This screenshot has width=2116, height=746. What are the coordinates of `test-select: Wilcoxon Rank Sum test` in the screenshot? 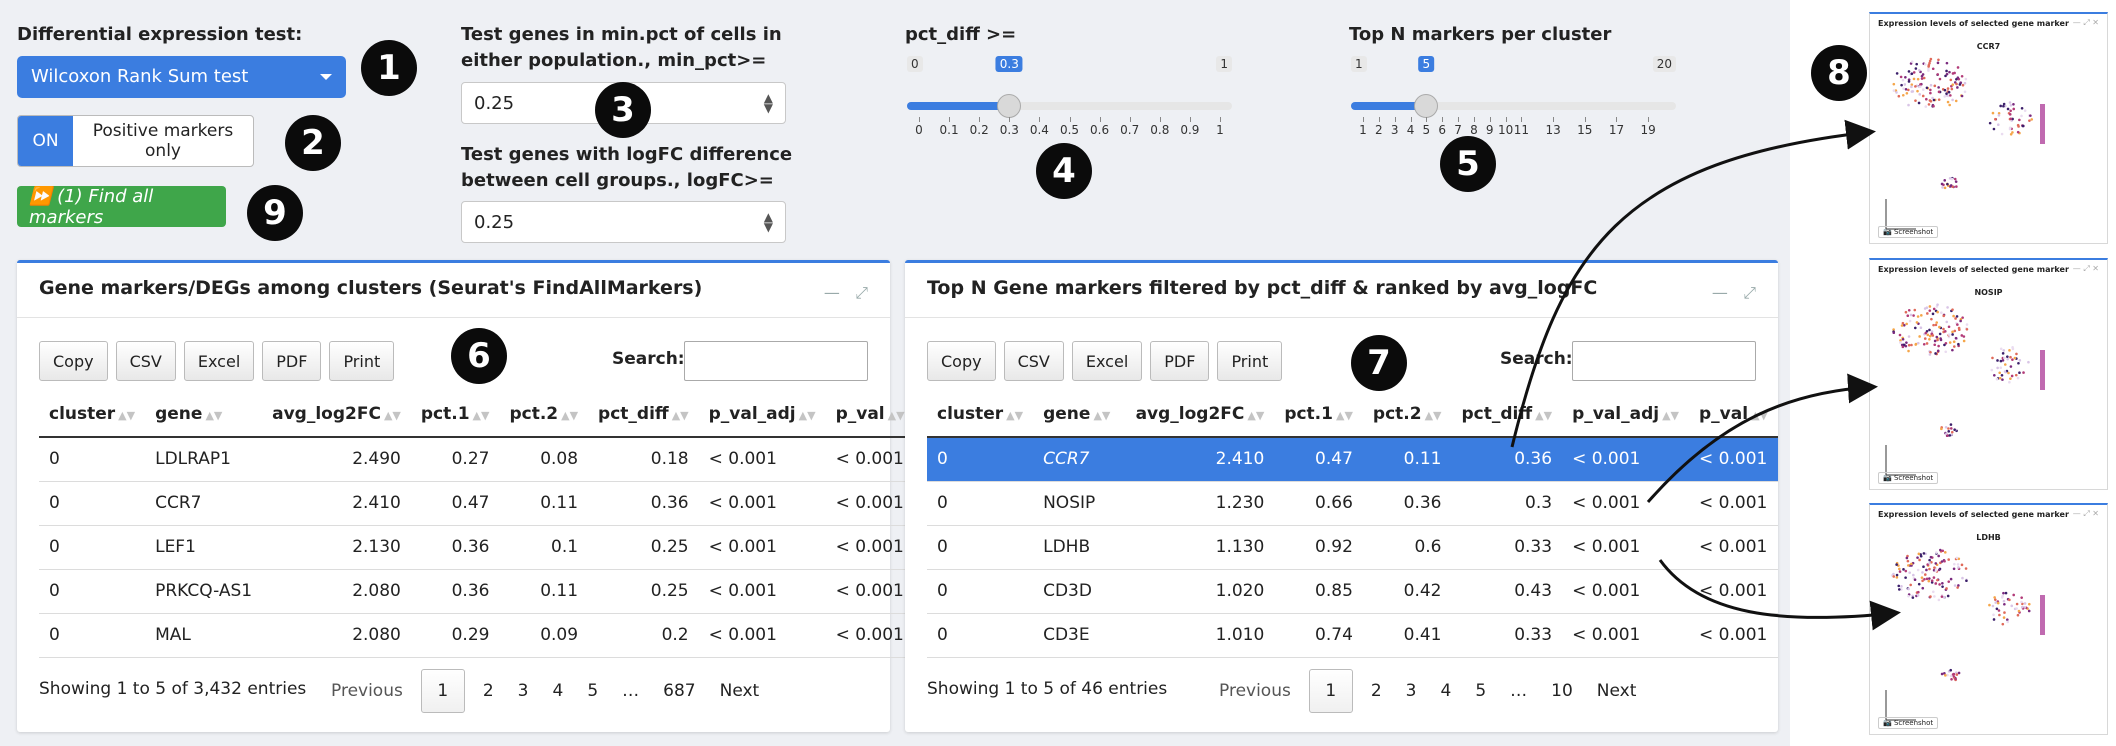 It's located at (181, 77).